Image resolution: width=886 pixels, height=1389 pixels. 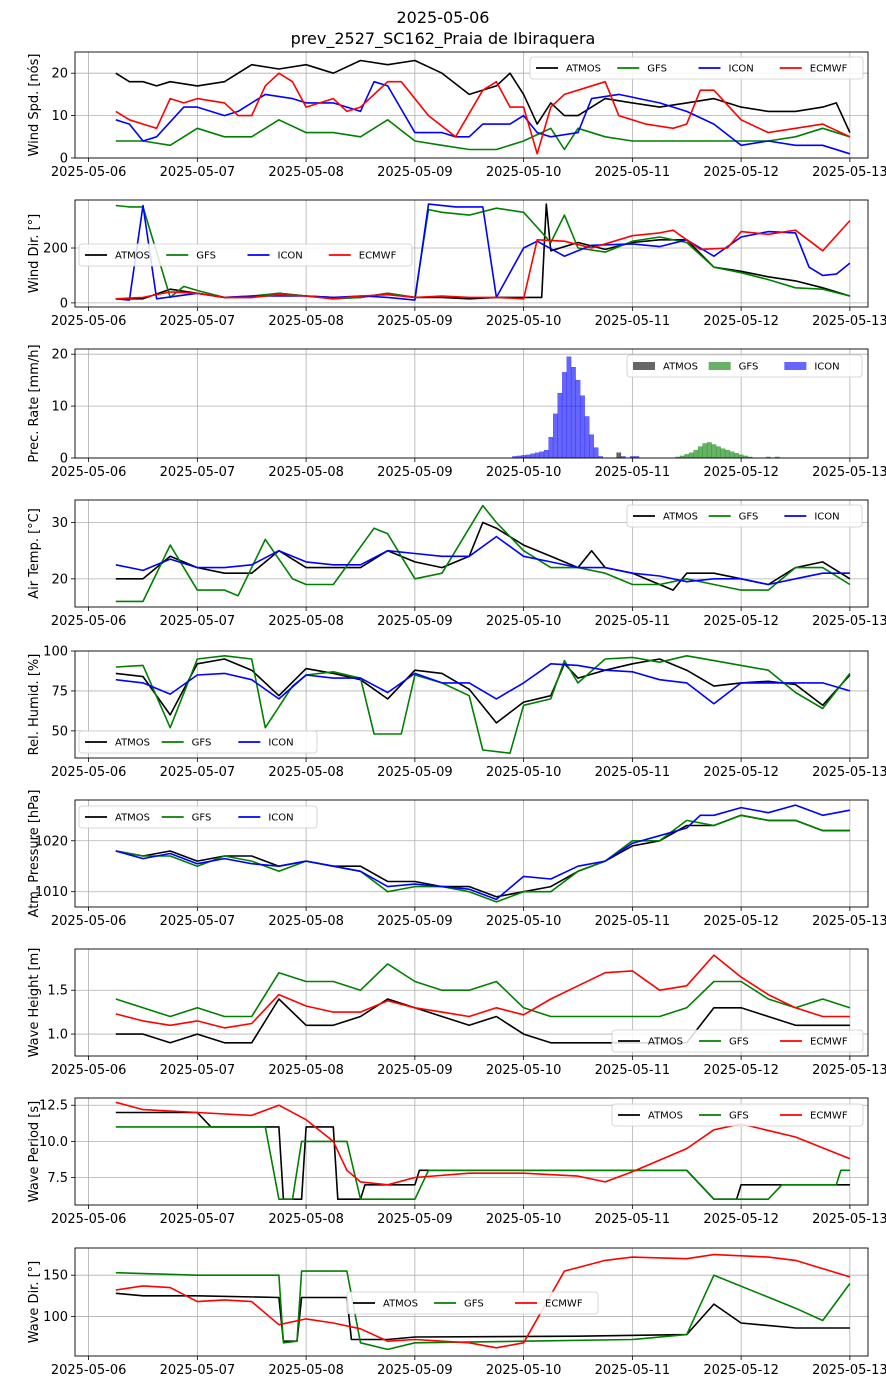 What do you see at coordinates (719, 366) in the screenshot?
I see `legend-swatch-gfs` at bounding box center [719, 366].